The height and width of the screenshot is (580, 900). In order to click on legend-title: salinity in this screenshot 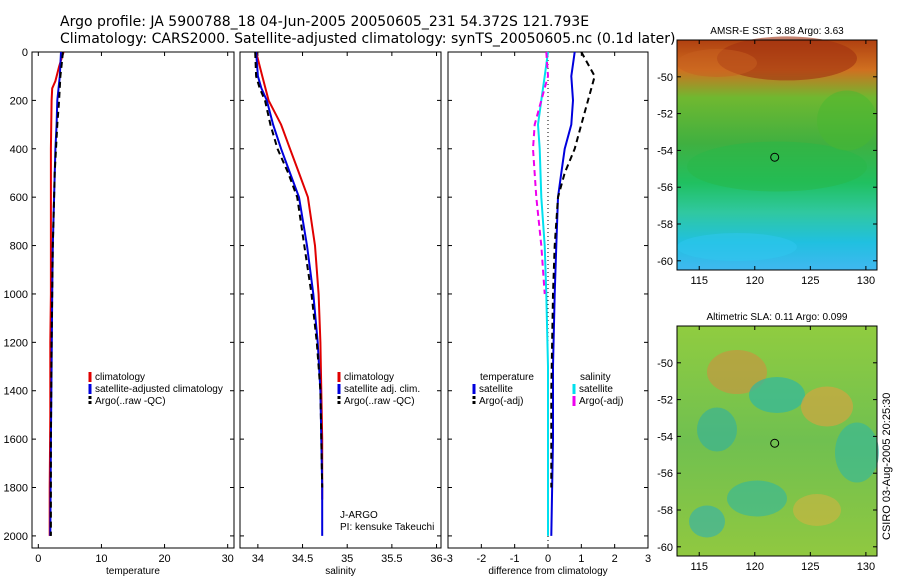, I will do `click(595, 377)`.